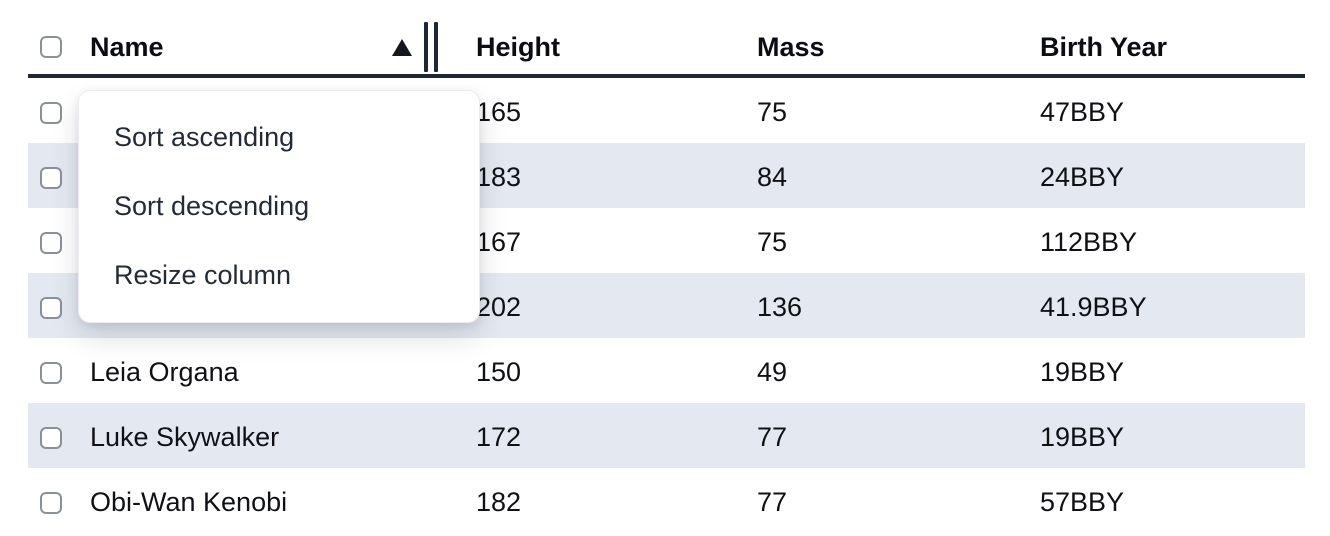  What do you see at coordinates (499, 242) in the screenshot?
I see `cell-height: 167` at bounding box center [499, 242].